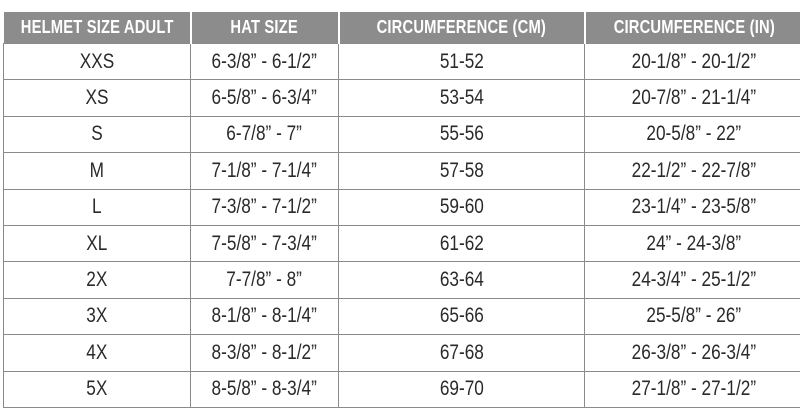 This screenshot has height=408, width=800. I want to click on cell-text: 57-58, so click(461, 171).